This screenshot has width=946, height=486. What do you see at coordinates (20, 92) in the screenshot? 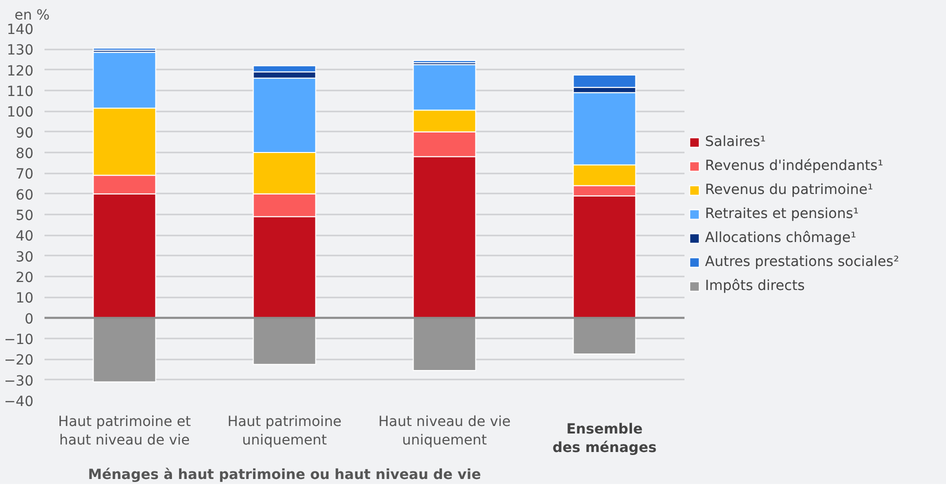
I see `y-tick-label: 110` at bounding box center [20, 92].